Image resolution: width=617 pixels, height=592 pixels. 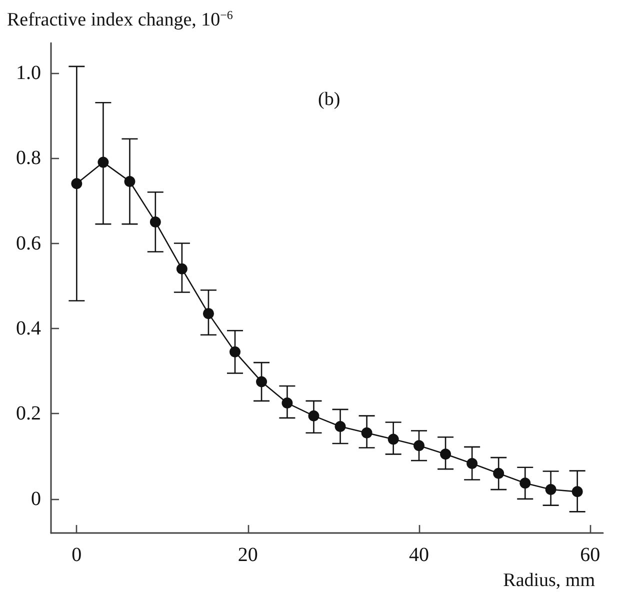 What do you see at coordinates (248, 555) in the screenshot?
I see `x-tick-label: 20` at bounding box center [248, 555].